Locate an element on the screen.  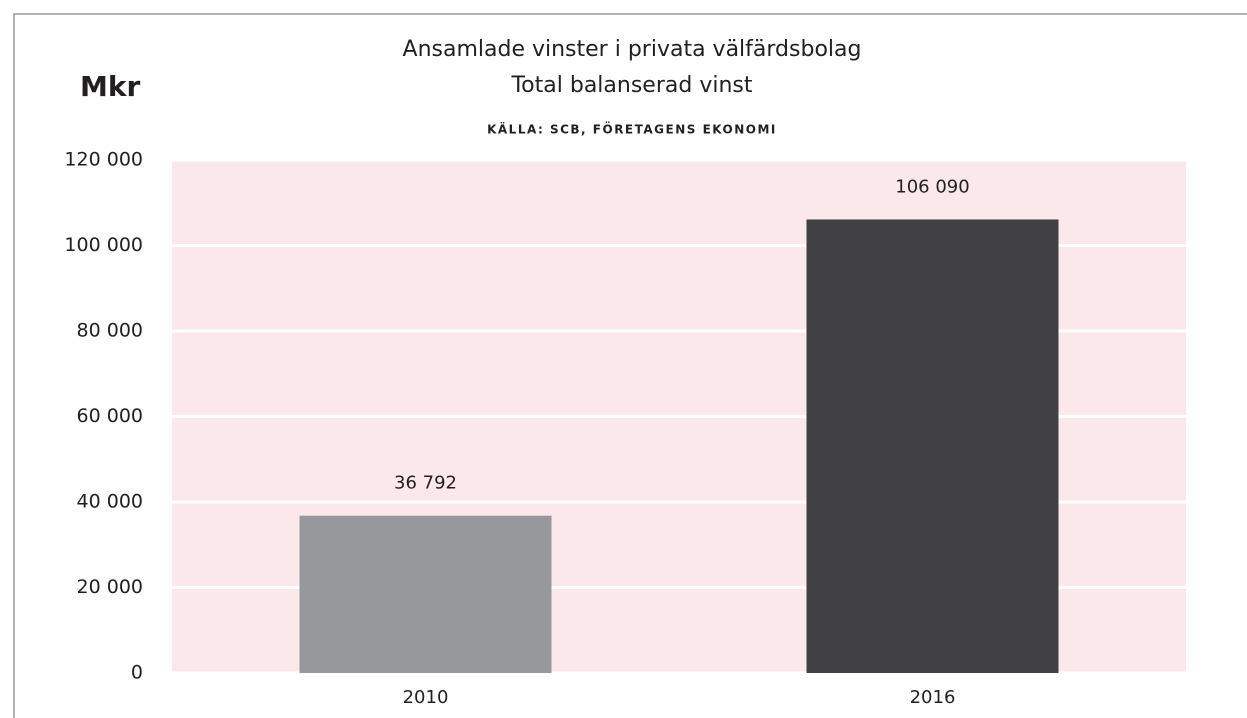
y-tick-label: 100 000 is located at coordinates (103, 245).